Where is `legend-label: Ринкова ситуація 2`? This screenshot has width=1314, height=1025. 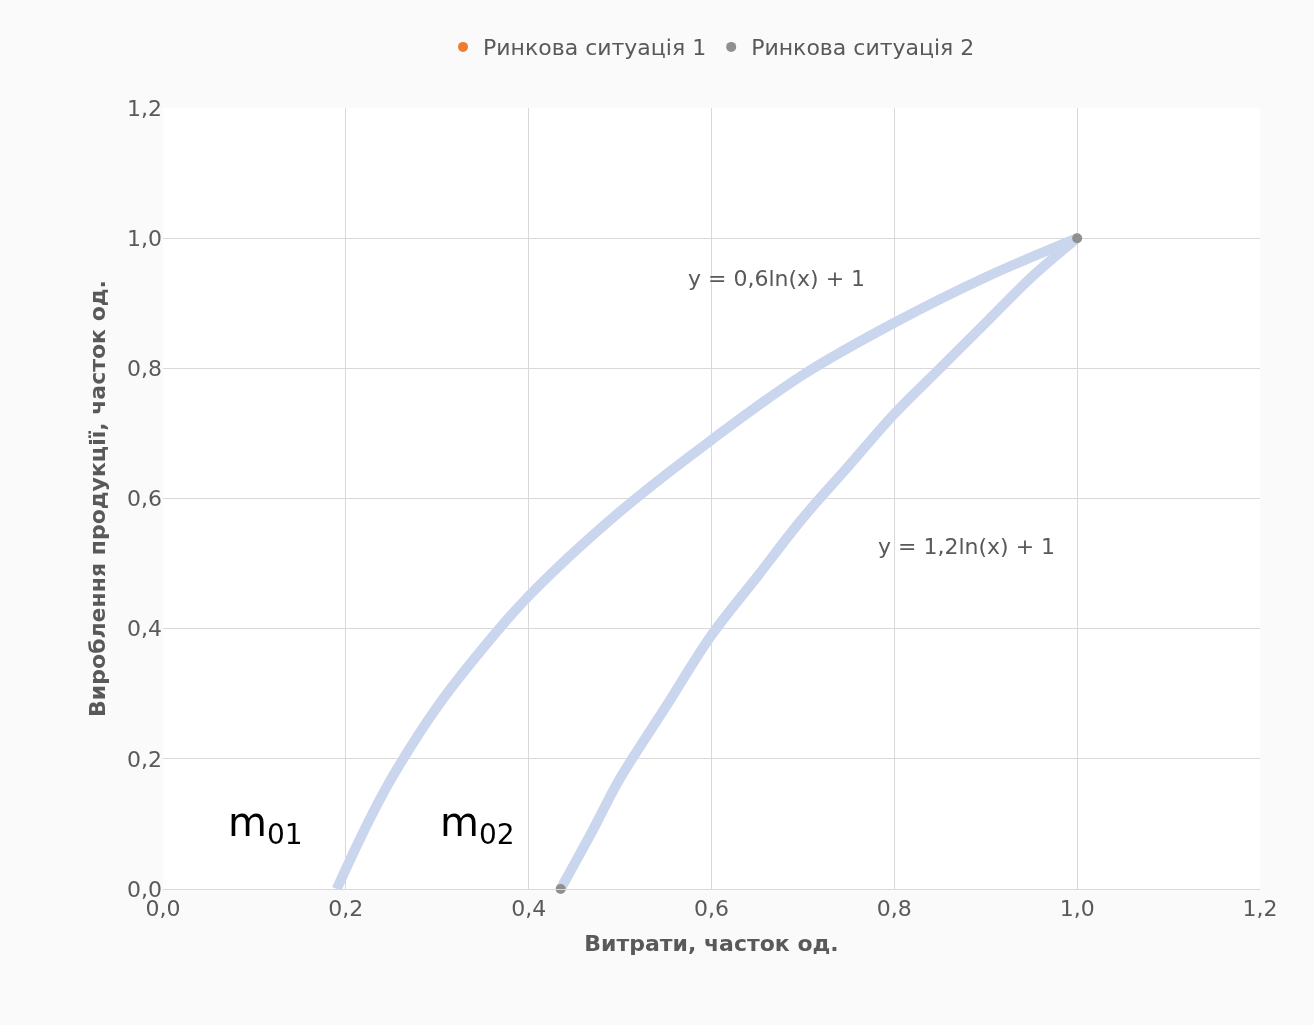
legend-label: Ринкова ситуація 2 is located at coordinates (863, 48).